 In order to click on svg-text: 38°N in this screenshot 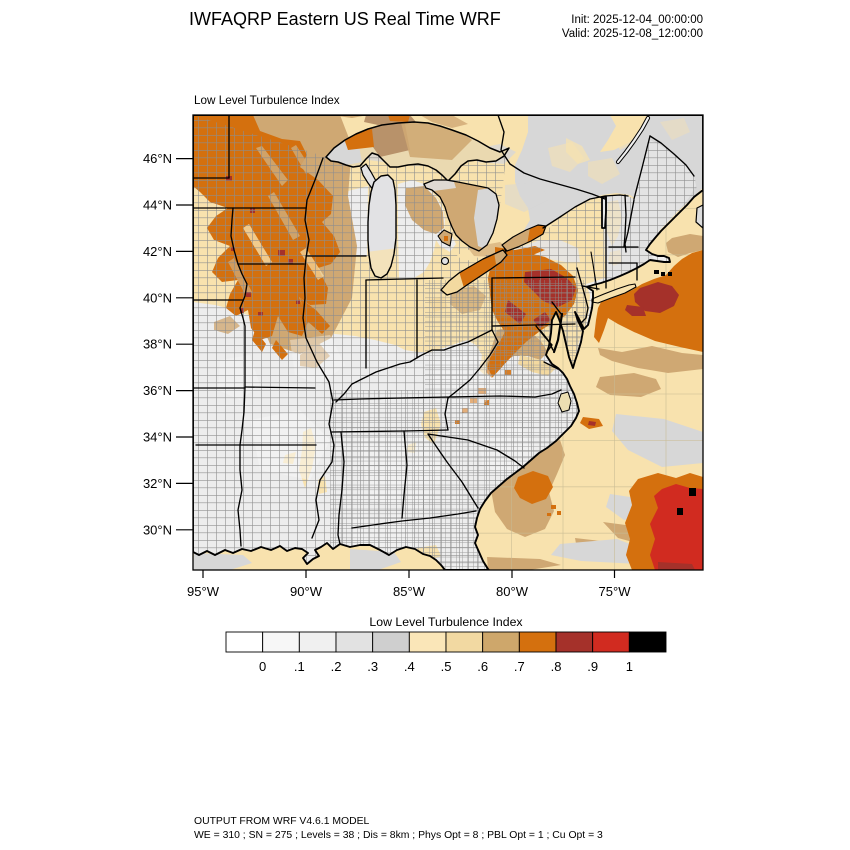, I will do `click(157, 344)`.